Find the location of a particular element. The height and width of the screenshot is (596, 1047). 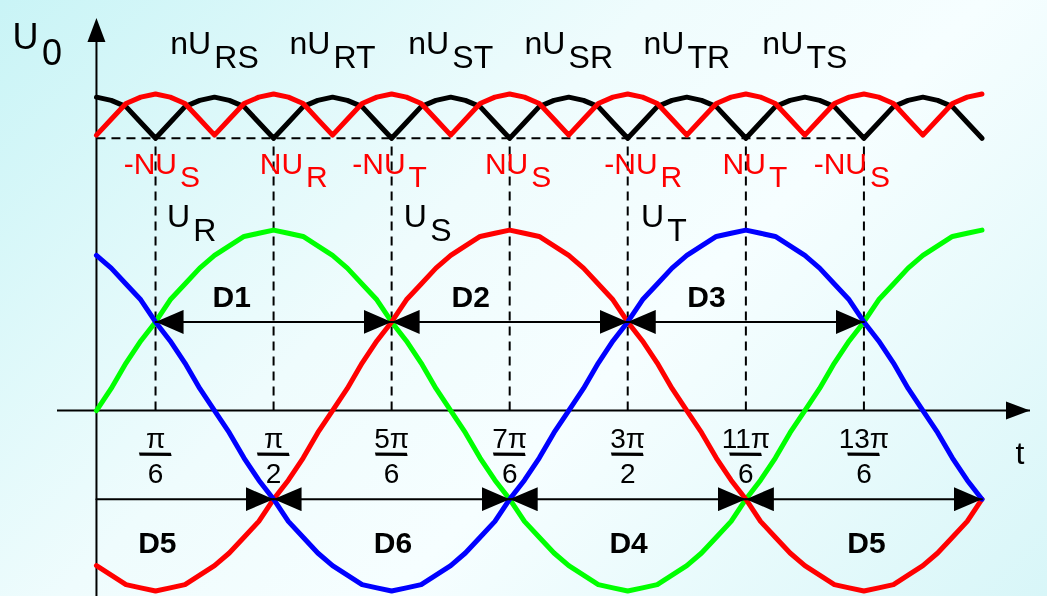

x-tick-label: π/6 is located at coordinates (154, 455).